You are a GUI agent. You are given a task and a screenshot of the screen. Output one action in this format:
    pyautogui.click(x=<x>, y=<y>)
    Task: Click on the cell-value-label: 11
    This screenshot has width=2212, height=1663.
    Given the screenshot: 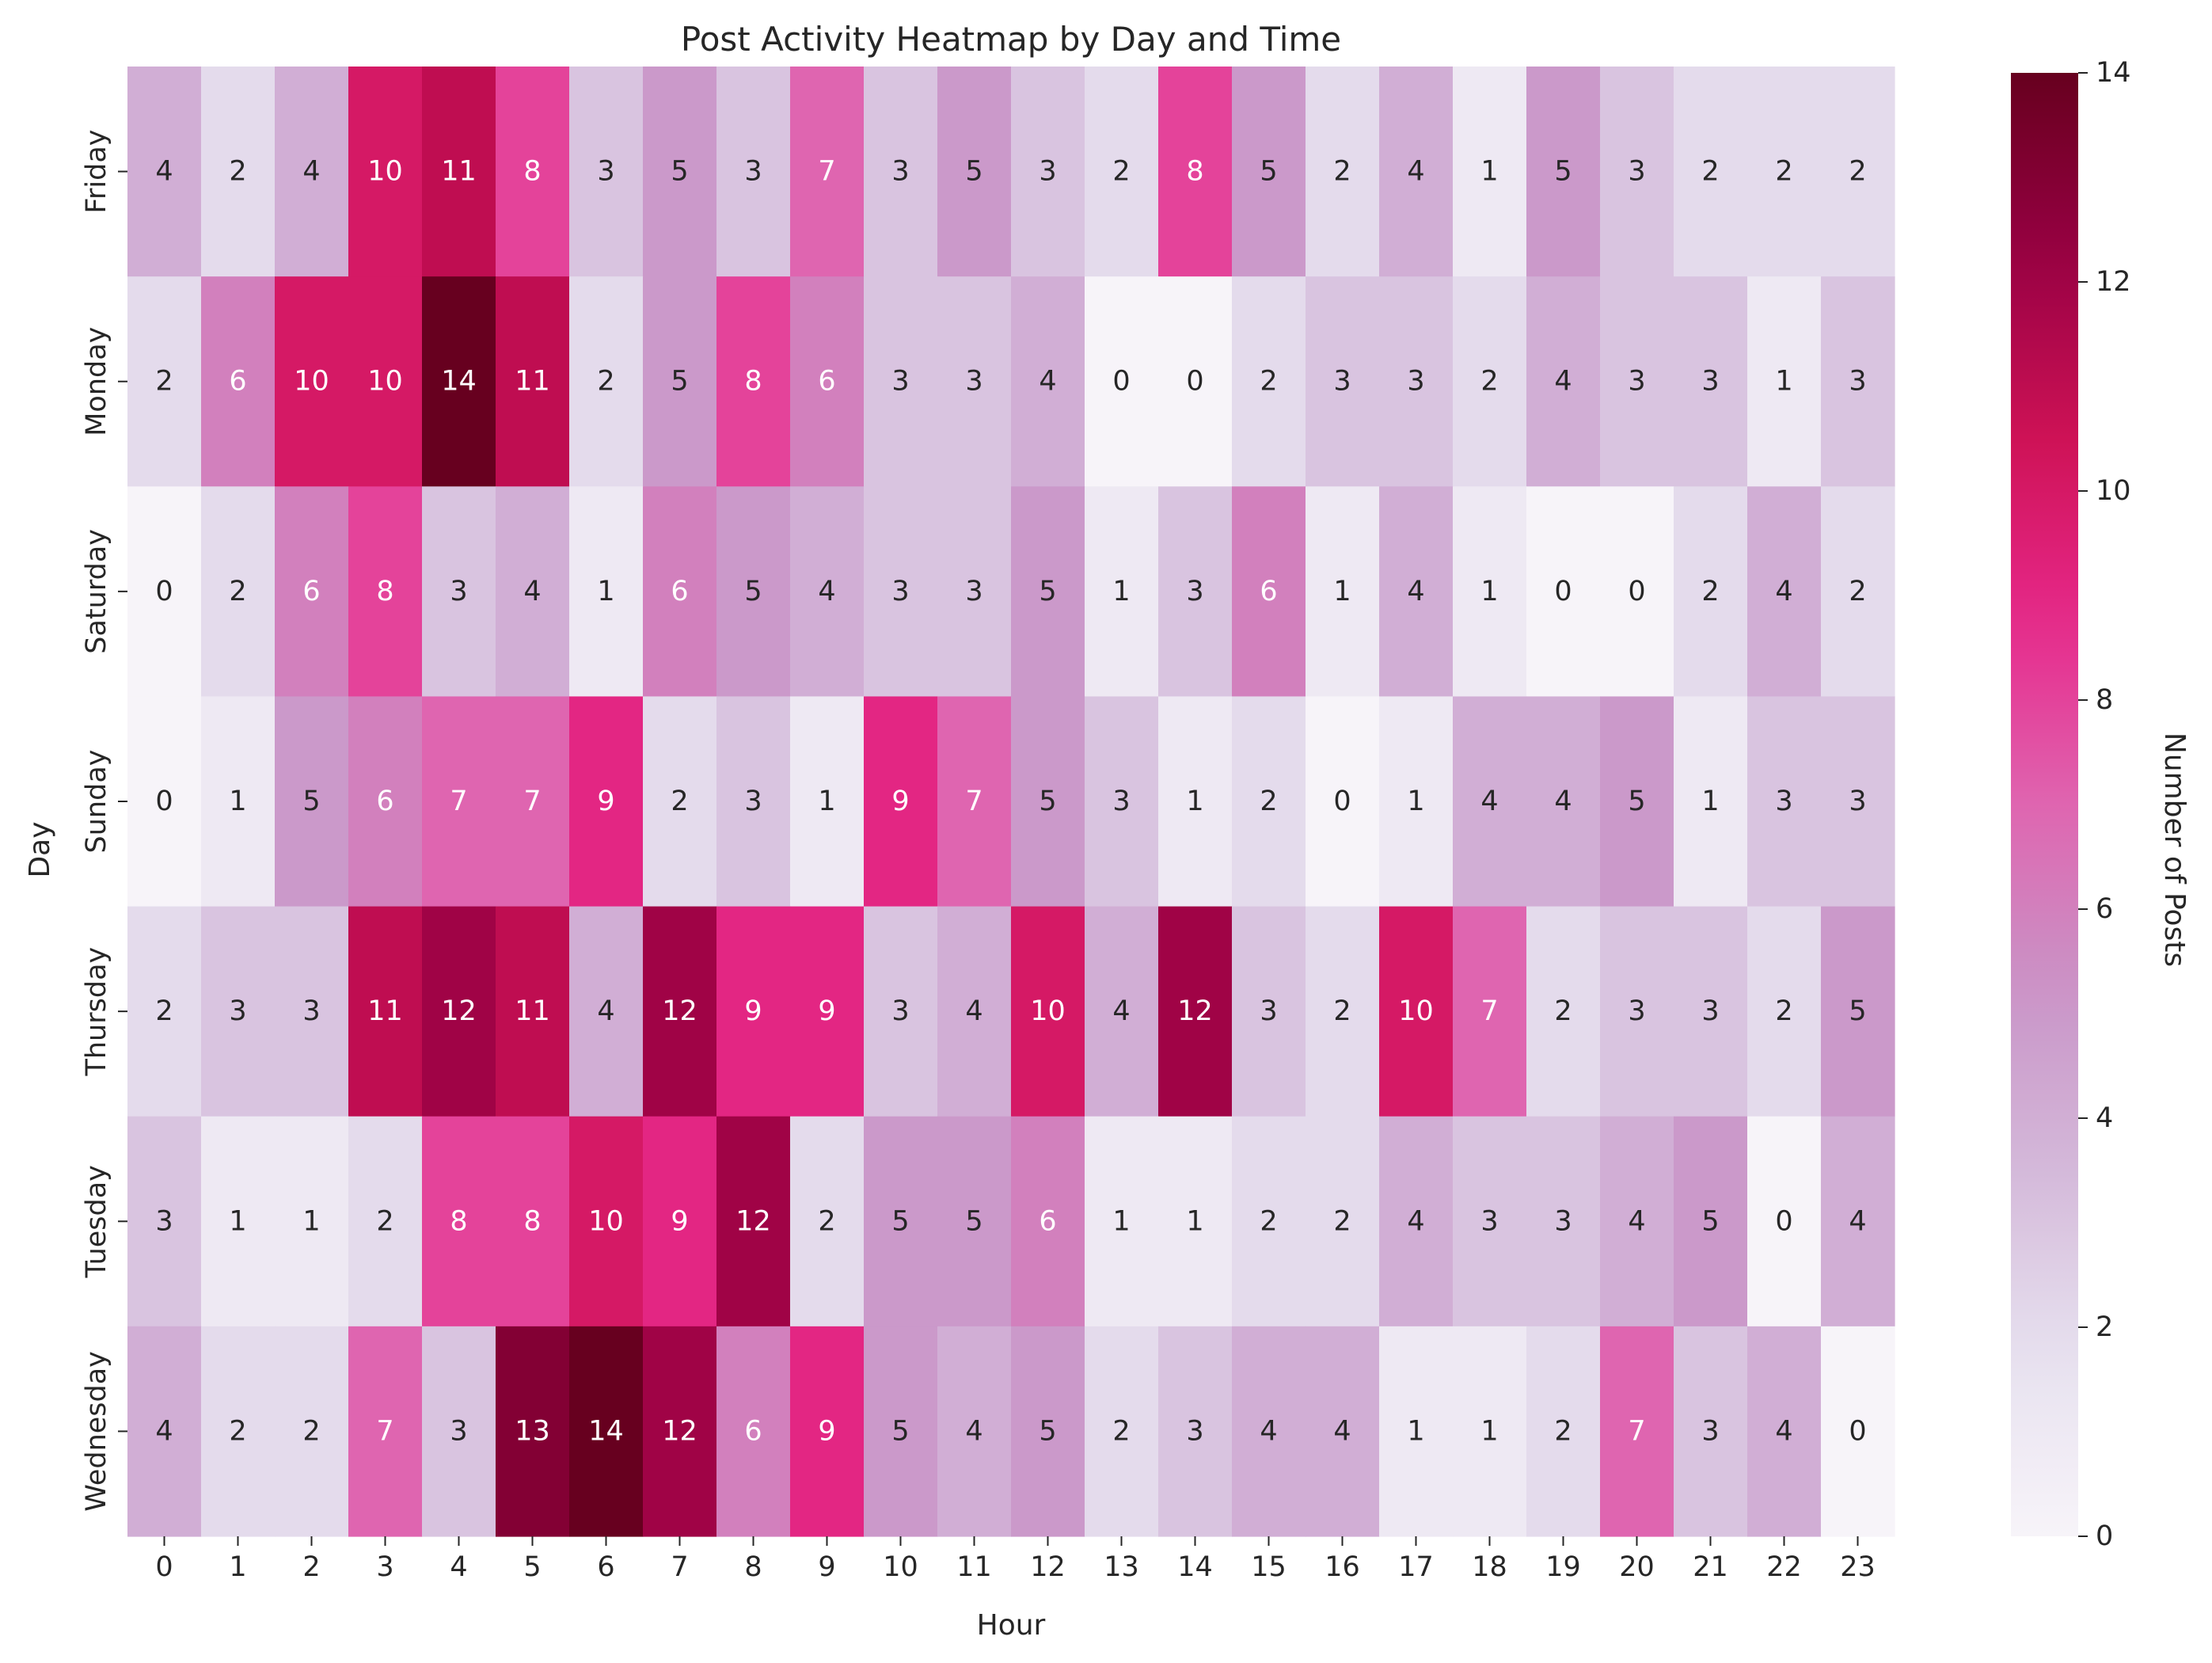 What is the action you would take?
    pyautogui.click(x=459, y=172)
    